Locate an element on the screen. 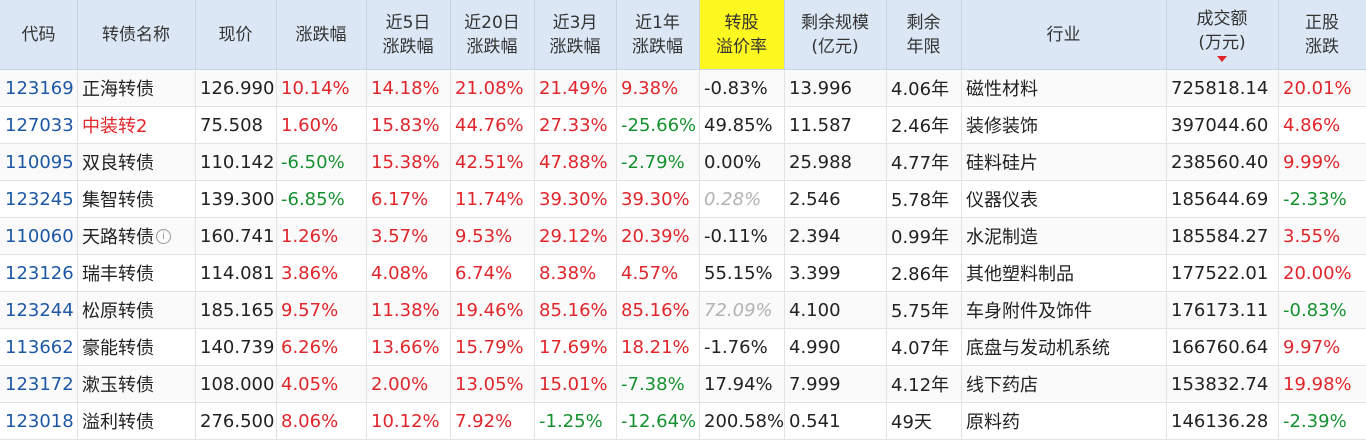 Image resolution: width=1366 pixels, height=441 pixels. cell-premium: 0.28% is located at coordinates (743, 199).